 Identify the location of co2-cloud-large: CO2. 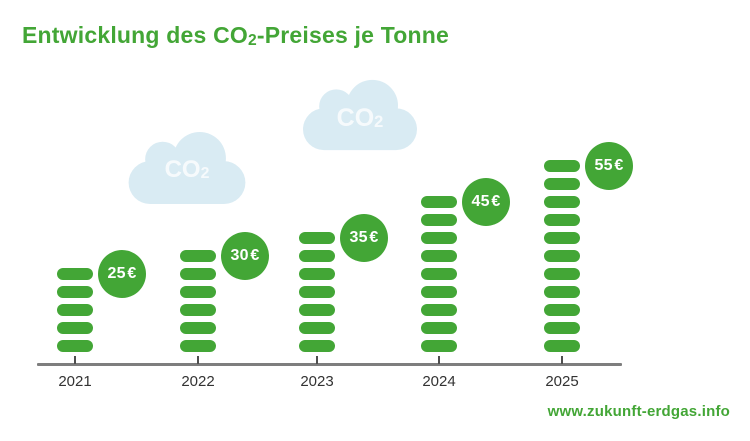
(360, 114).